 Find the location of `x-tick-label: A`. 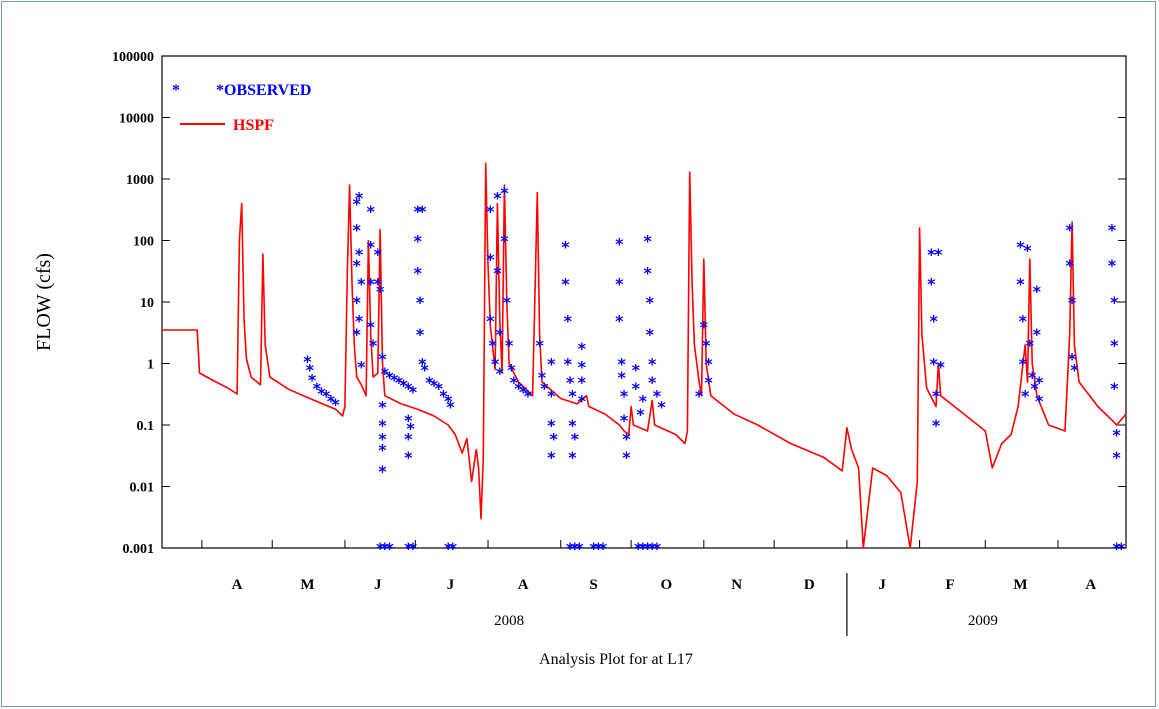

x-tick-label: A is located at coordinates (1090, 585).